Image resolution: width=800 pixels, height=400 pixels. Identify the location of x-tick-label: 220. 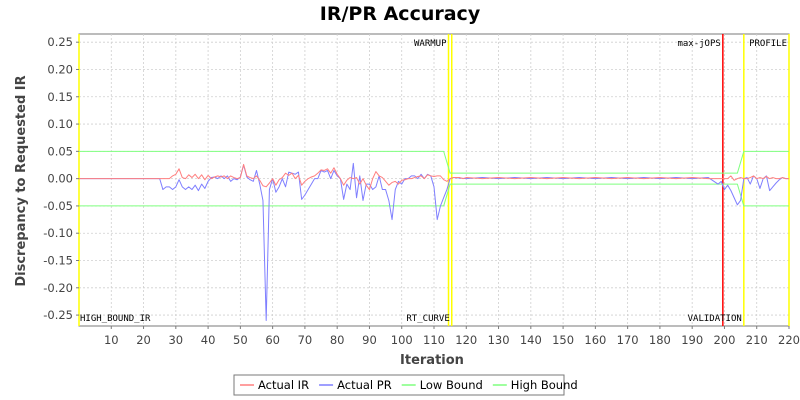
(789, 340).